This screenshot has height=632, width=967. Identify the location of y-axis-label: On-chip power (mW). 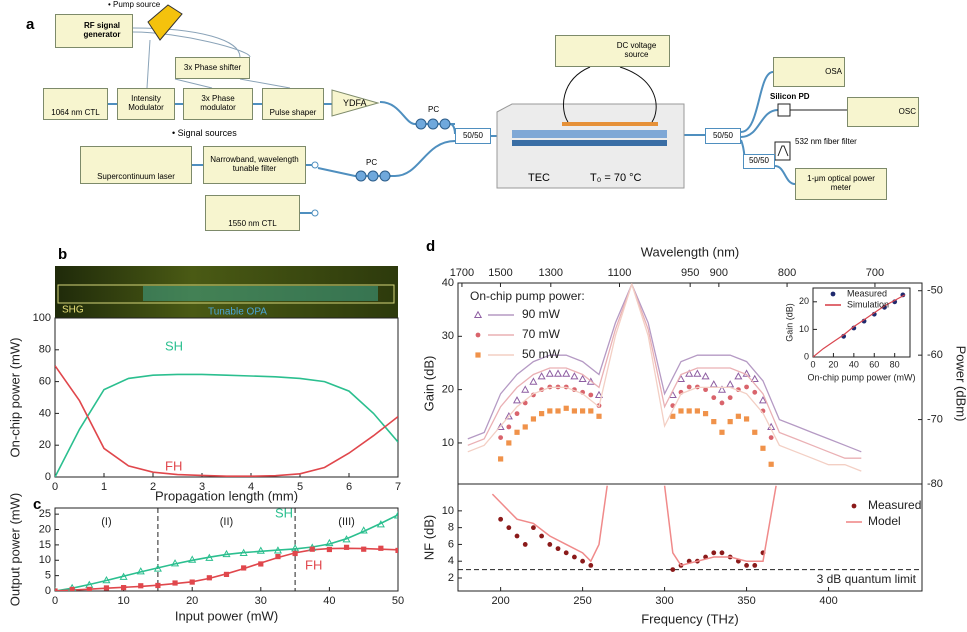
(14, 398).